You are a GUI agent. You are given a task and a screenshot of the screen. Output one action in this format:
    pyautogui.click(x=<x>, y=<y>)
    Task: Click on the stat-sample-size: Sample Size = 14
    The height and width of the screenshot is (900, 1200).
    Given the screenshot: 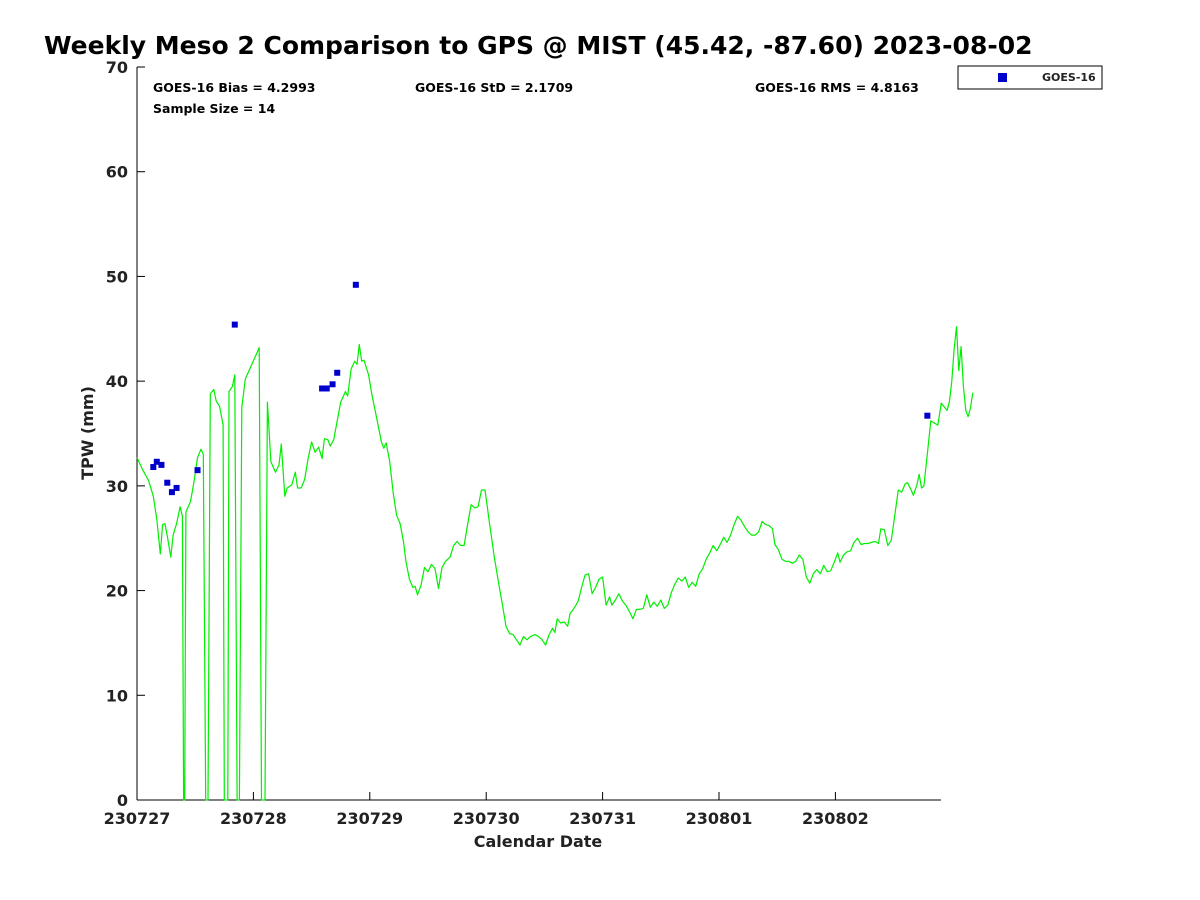 What is the action you would take?
    pyautogui.click(x=214, y=108)
    